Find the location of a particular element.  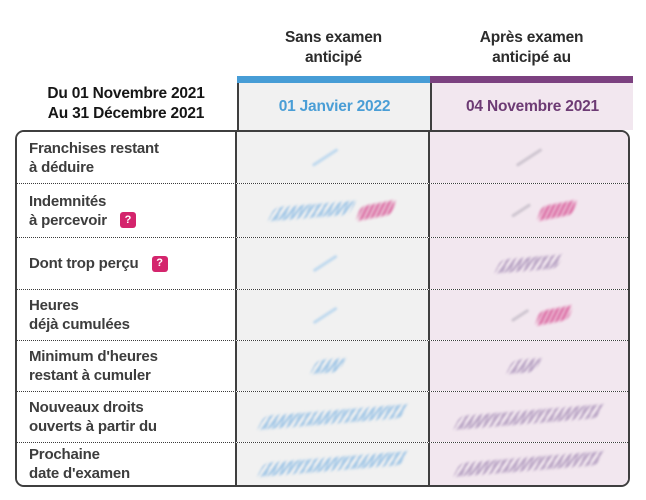

row-label-line2: date d'examen is located at coordinates (80, 473).